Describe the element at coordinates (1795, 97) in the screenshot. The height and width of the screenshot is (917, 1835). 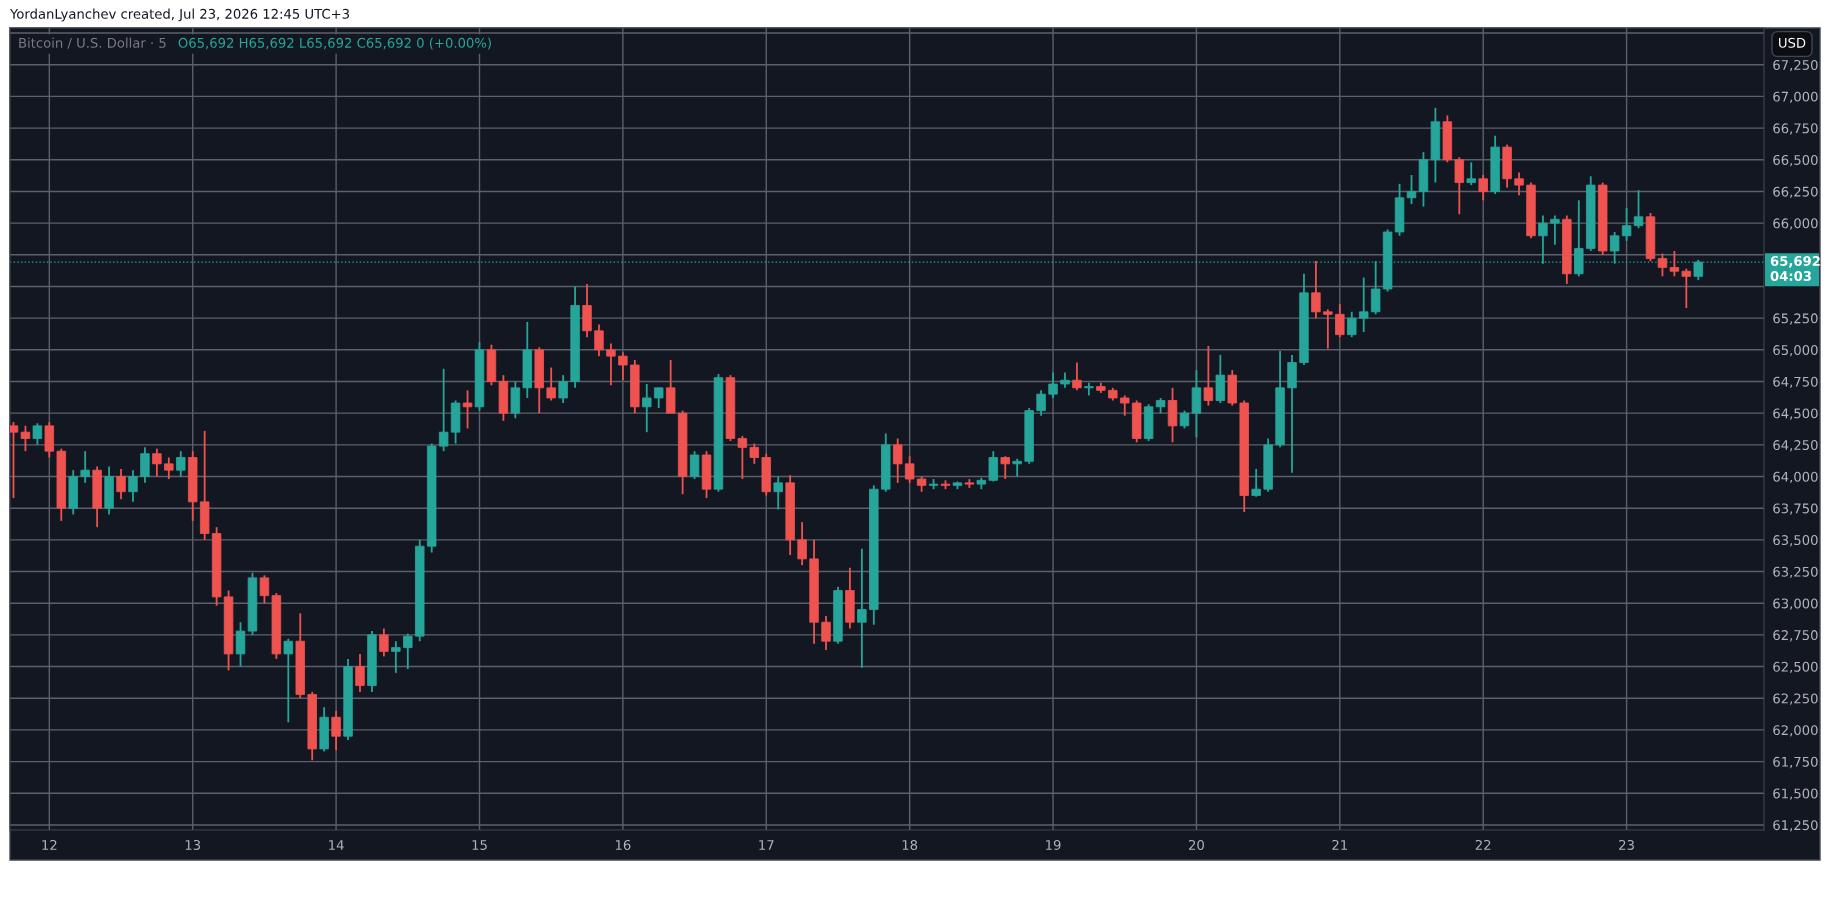
I see `y-tick-label: 67,000` at that location.